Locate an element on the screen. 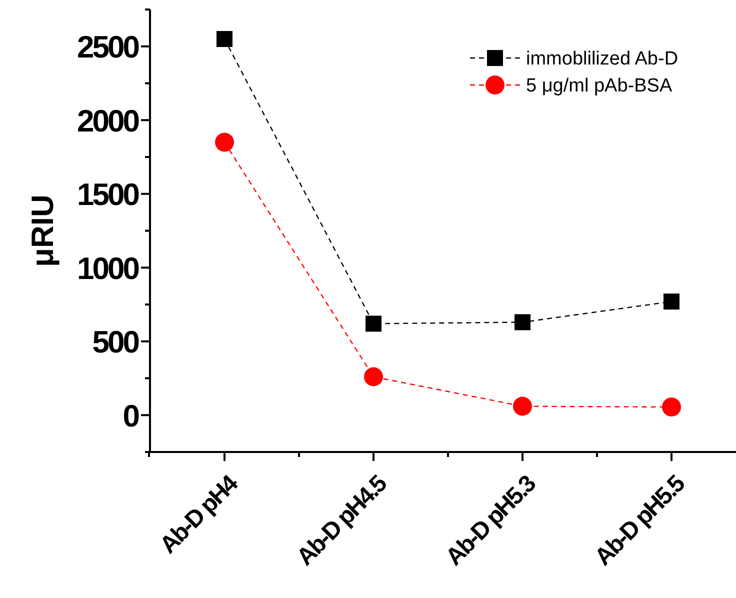 The image size is (736, 598). y-axis-title: μRIU is located at coordinates (42, 230).